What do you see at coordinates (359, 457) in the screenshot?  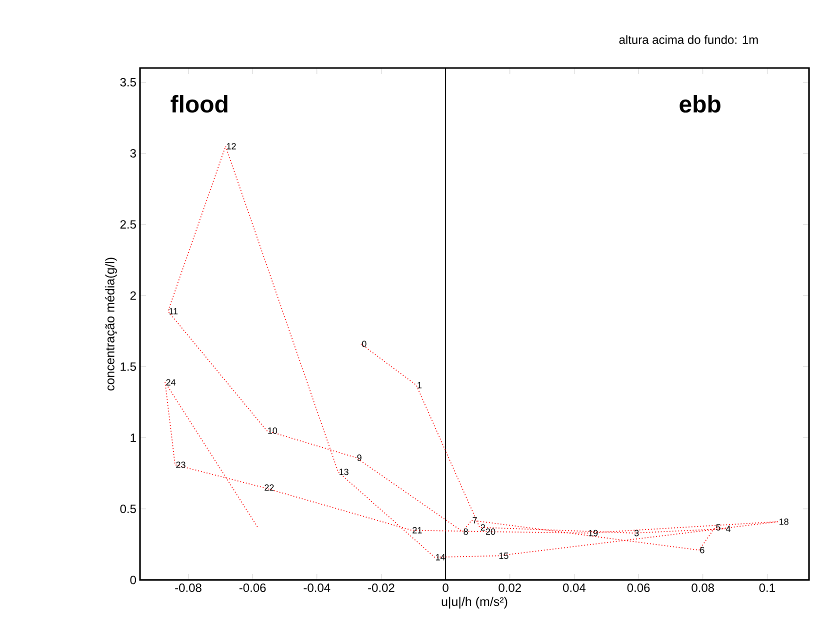 I see `annotation: 9` at bounding box center [359, 457].